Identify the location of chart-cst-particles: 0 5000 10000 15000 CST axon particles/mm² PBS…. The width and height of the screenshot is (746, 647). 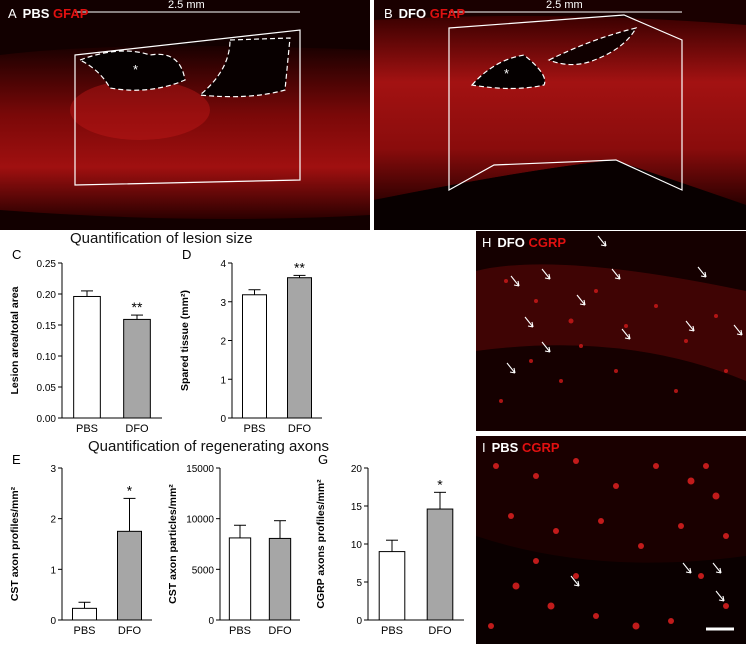
(233, 546).